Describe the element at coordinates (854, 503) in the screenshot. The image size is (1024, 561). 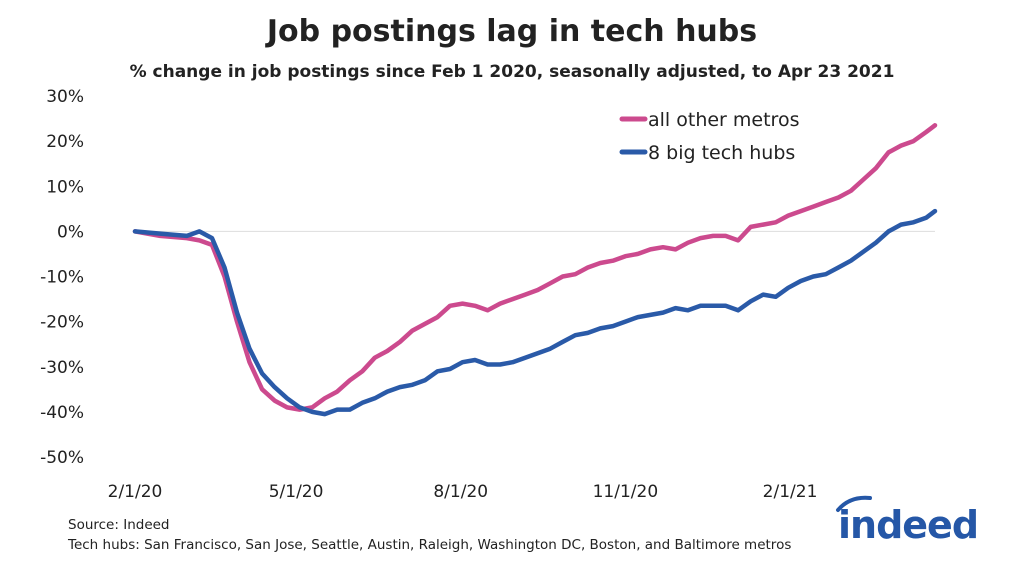
I see `logo-arc` at that location.